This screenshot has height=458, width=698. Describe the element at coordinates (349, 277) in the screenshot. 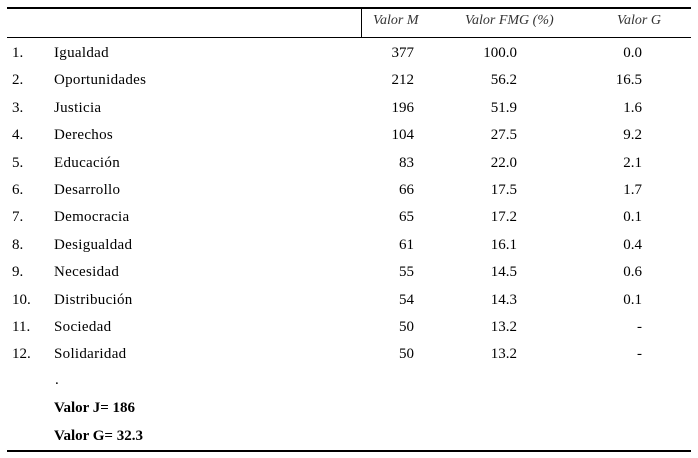

I see `table-row: 9. Necesidad 55 14.5 0.6` at that location.